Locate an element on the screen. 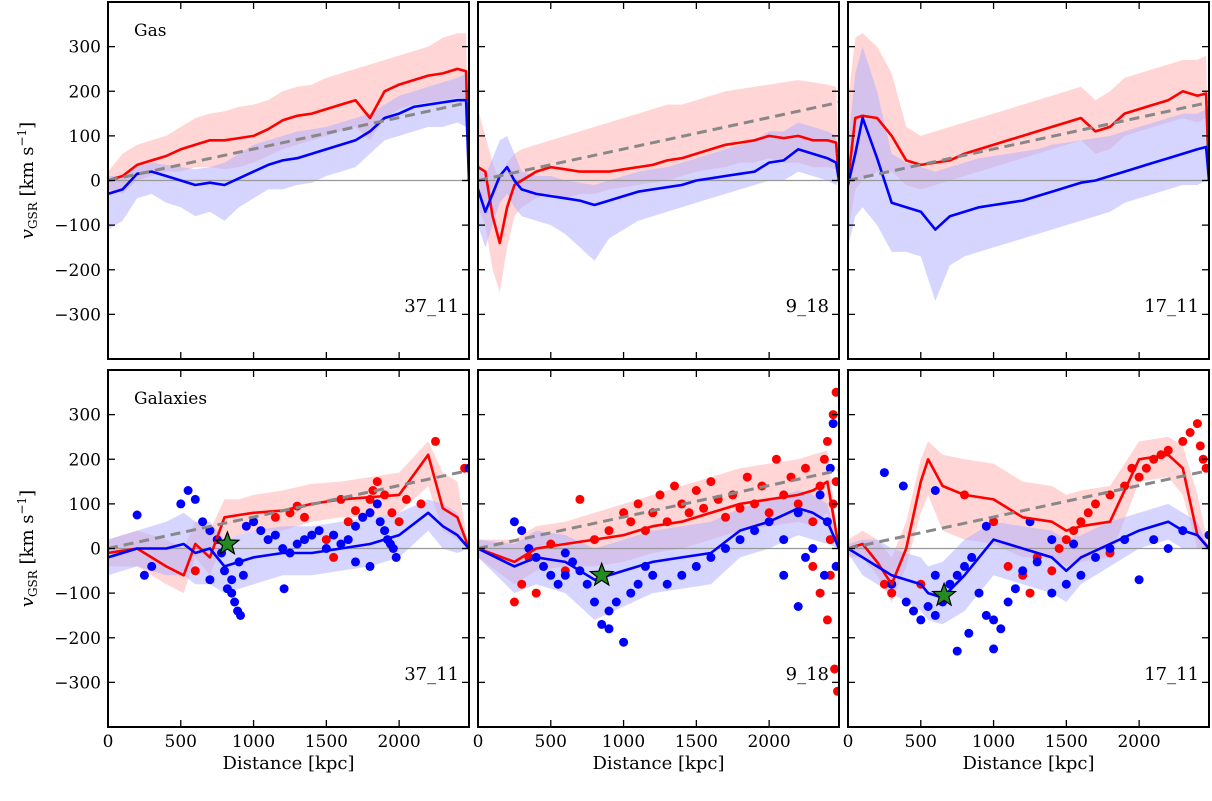 The height and width of the screenshot is (801, 1212). panel-run-label: 9_18 is located at coordinates (807, 306).